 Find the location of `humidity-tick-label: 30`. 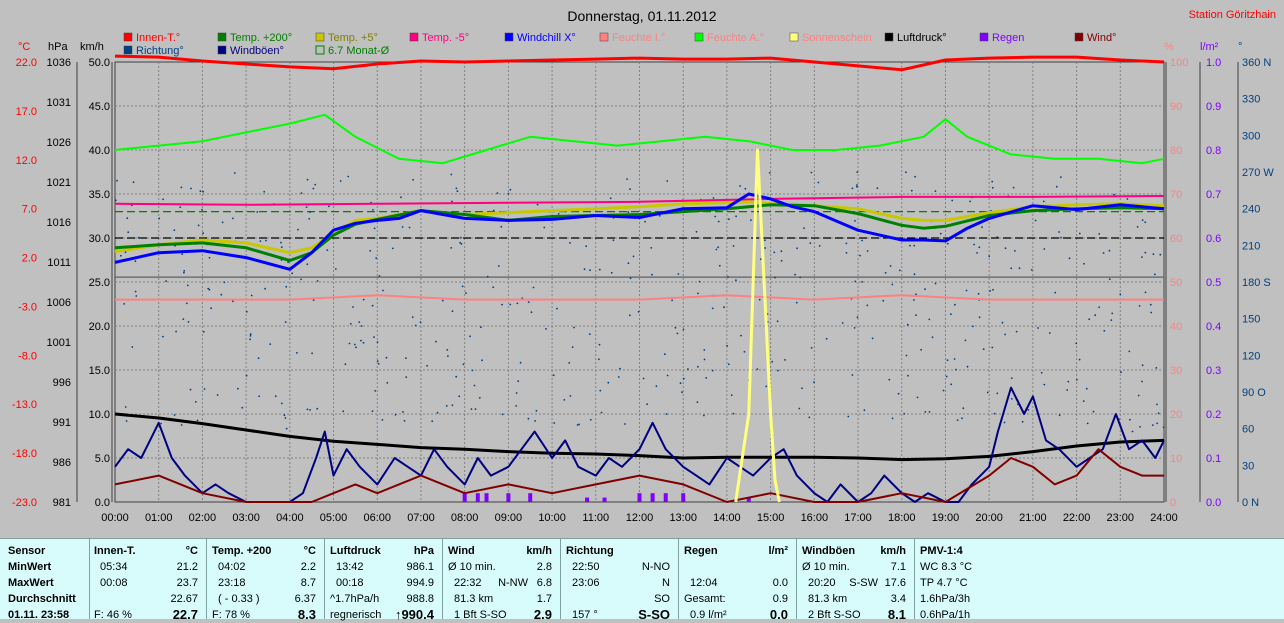

humidity-tick-label: 30 is located at coordinates (1176, 371).